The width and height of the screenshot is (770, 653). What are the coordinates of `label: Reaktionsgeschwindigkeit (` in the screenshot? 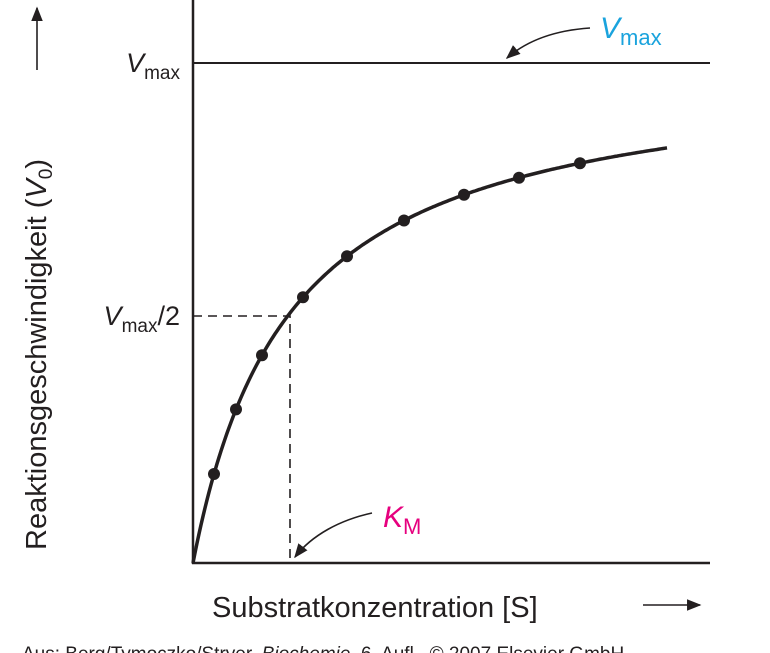 It's located at (37, 374).